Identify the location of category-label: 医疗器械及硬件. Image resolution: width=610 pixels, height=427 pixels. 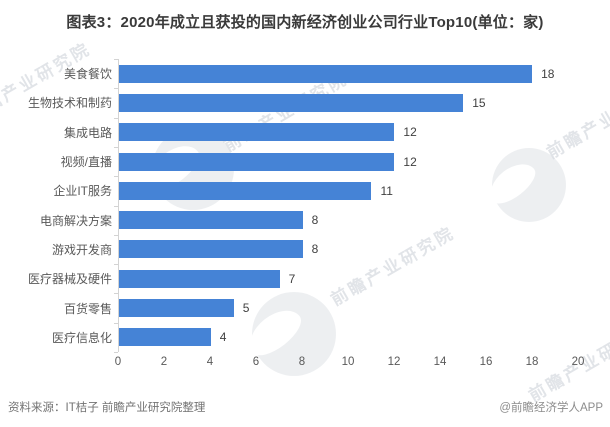
(69, 279).